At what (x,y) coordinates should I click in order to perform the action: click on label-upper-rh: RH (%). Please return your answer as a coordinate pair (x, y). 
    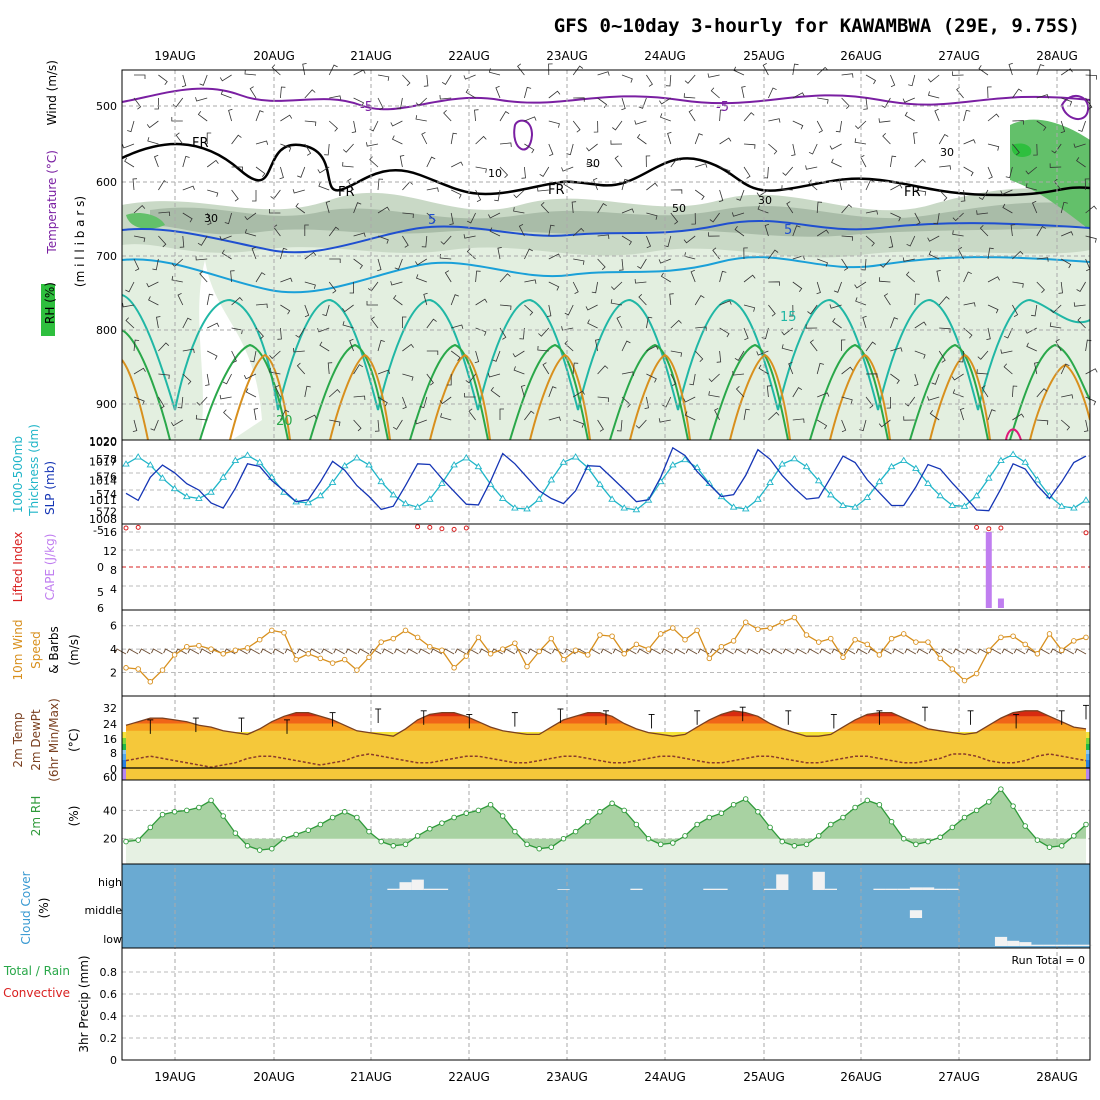
    Looking at the image, I should click on (50, 303).